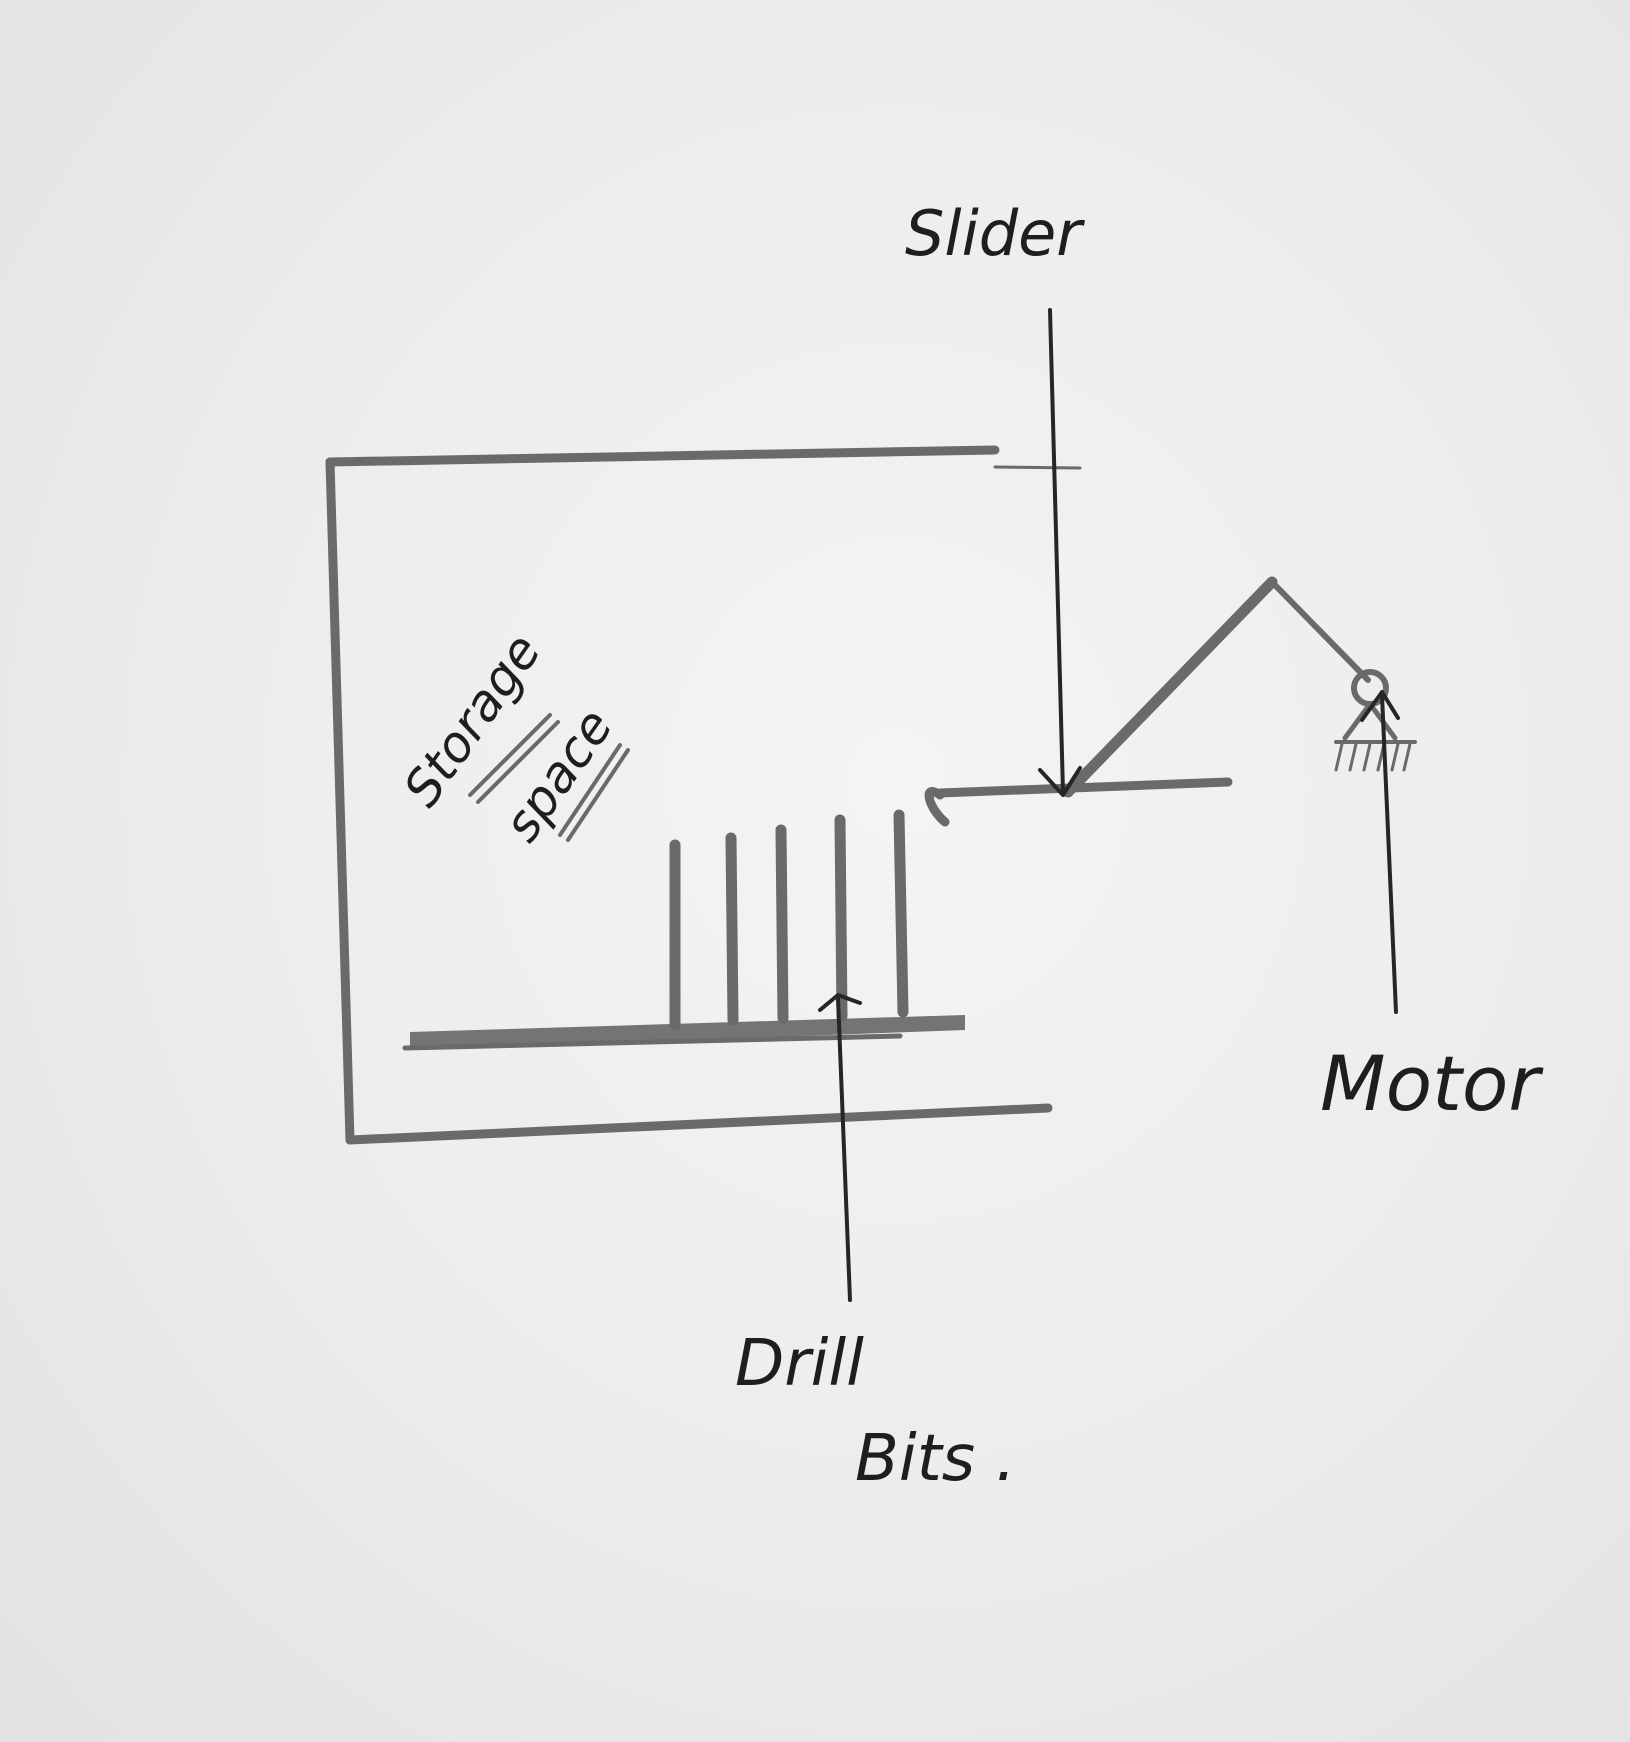 The height and width of the screenshot is (1742, 1630). I want to click on storage-box-bottom-edge, so click(699, 1124).